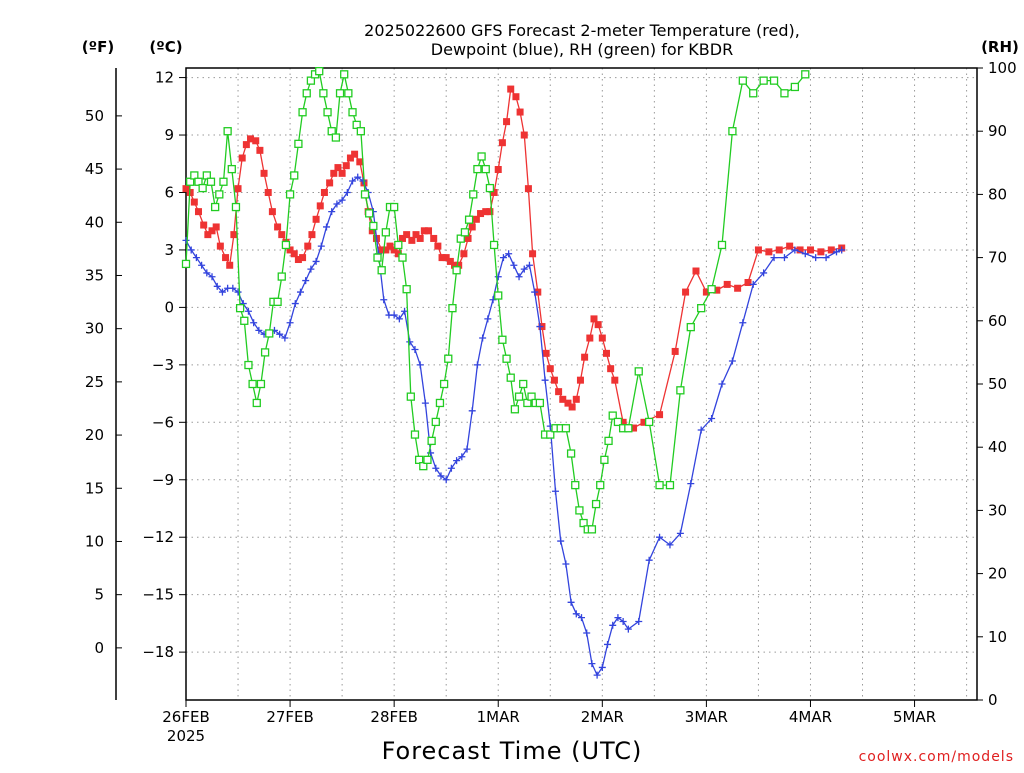 The width and height of the screenshot is (1024, 773). I want to click on rh-tick-label: 60, so click(997, 321).